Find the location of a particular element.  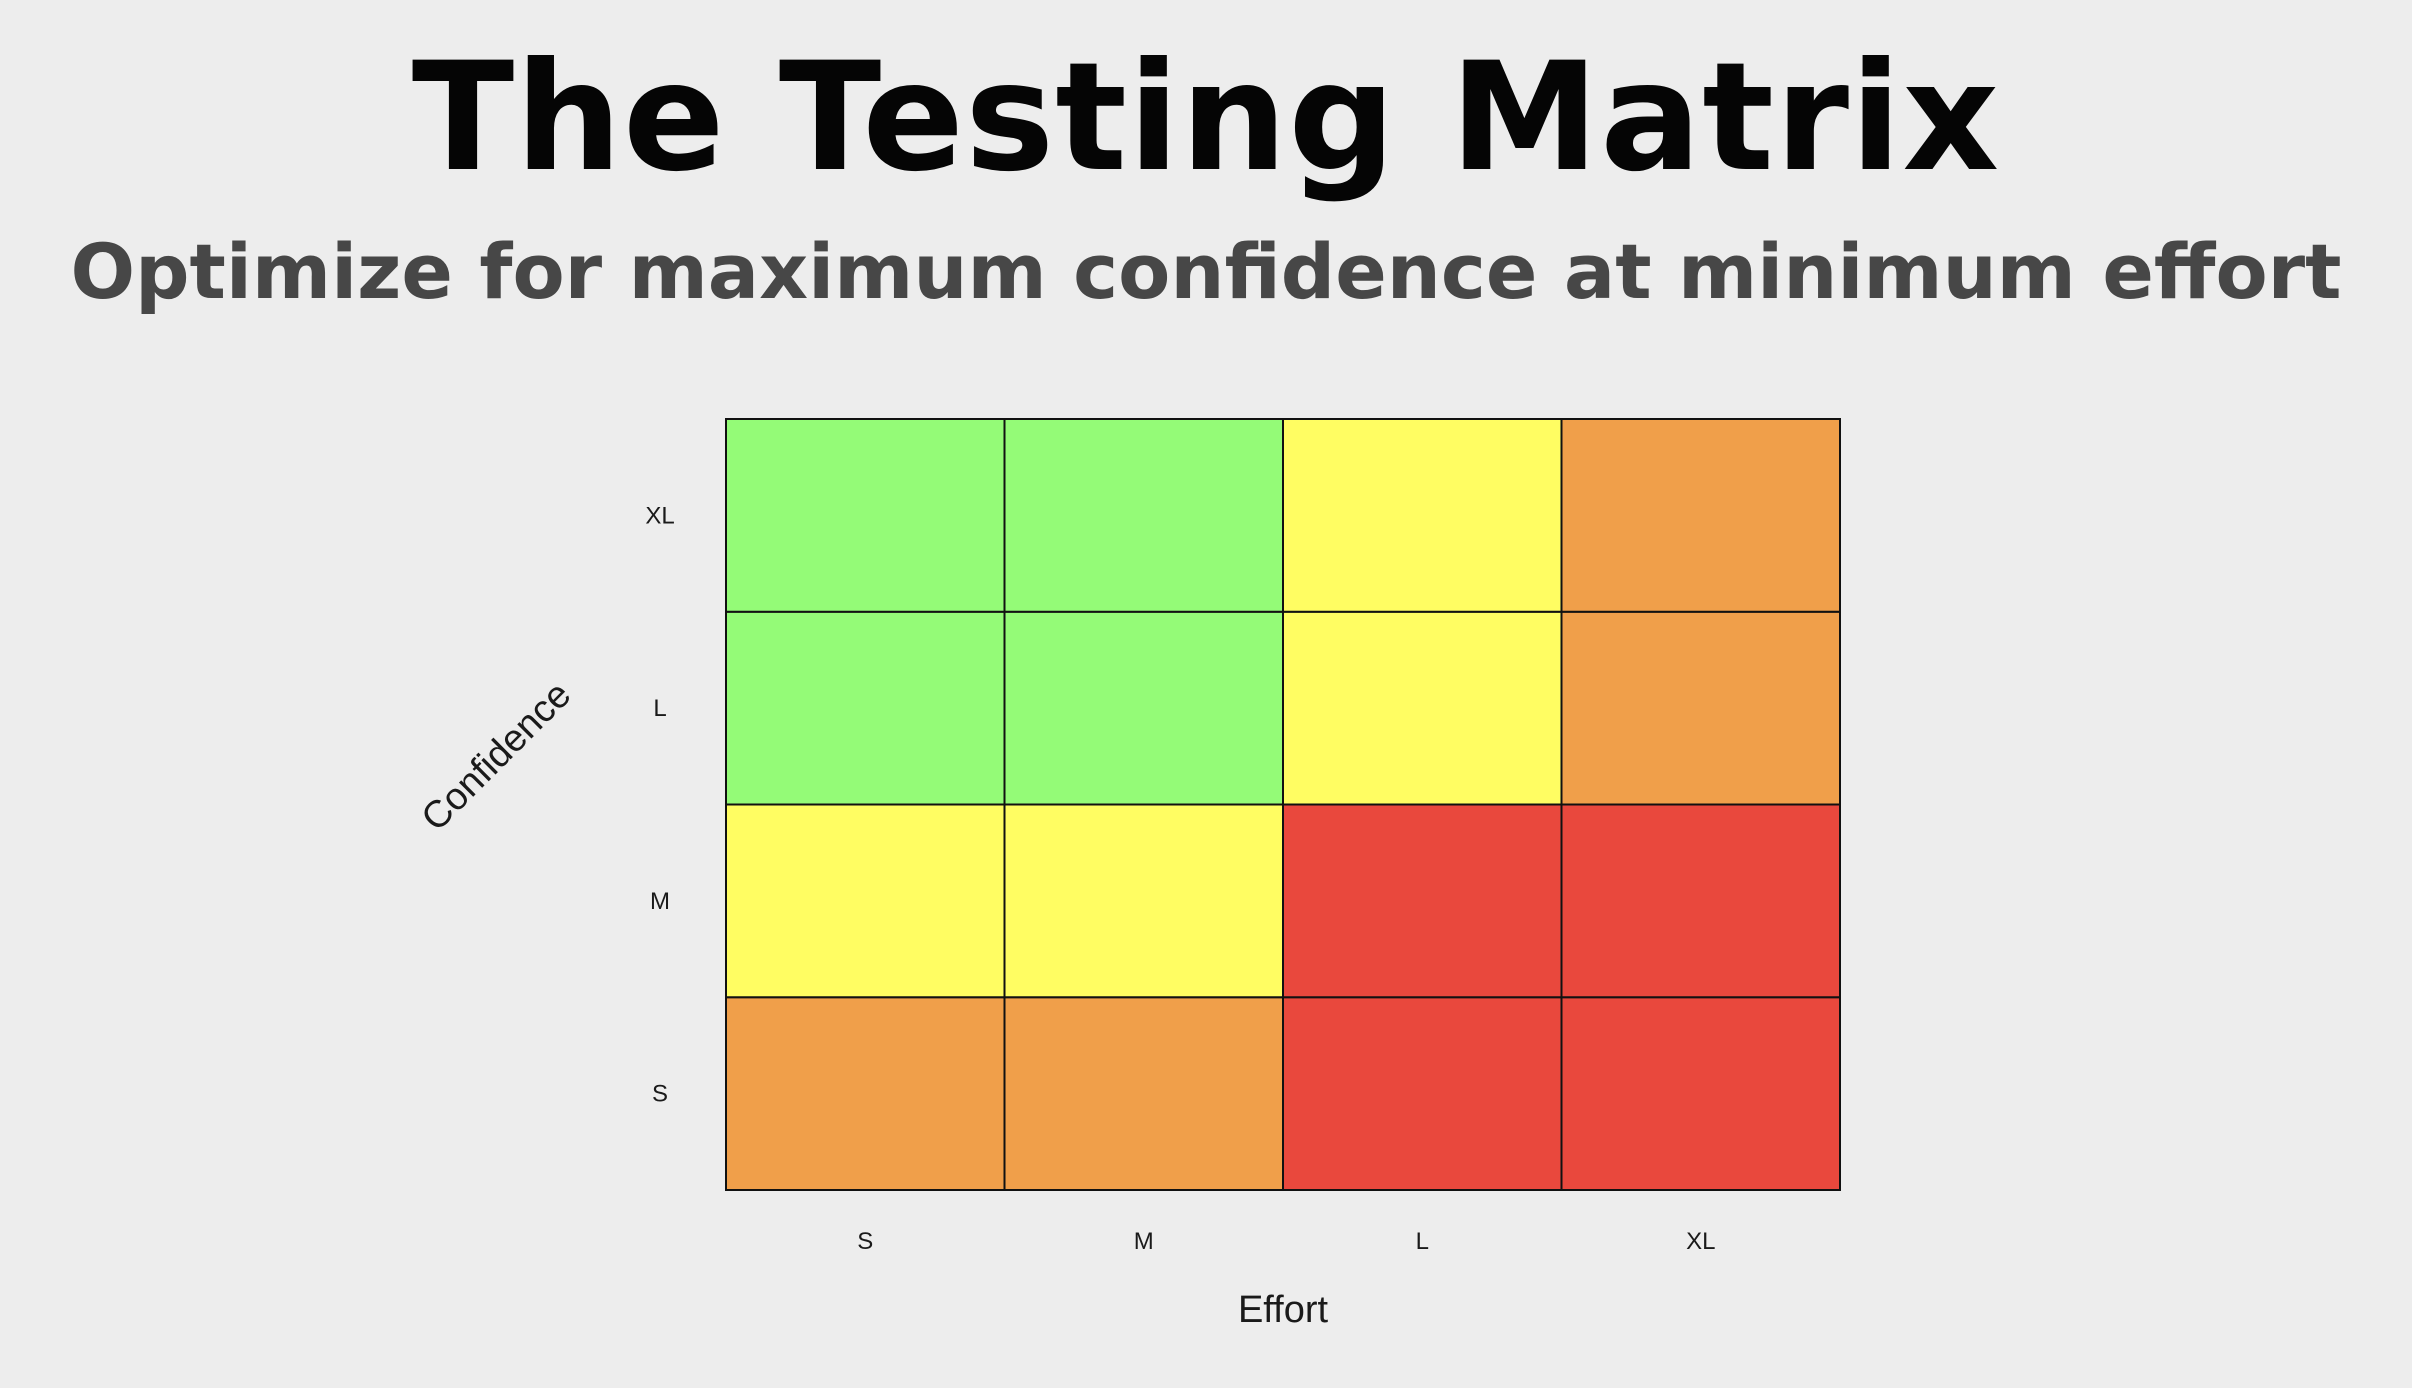

cell-effort-L-confidence-XL is located at coordinates (1422, 515).